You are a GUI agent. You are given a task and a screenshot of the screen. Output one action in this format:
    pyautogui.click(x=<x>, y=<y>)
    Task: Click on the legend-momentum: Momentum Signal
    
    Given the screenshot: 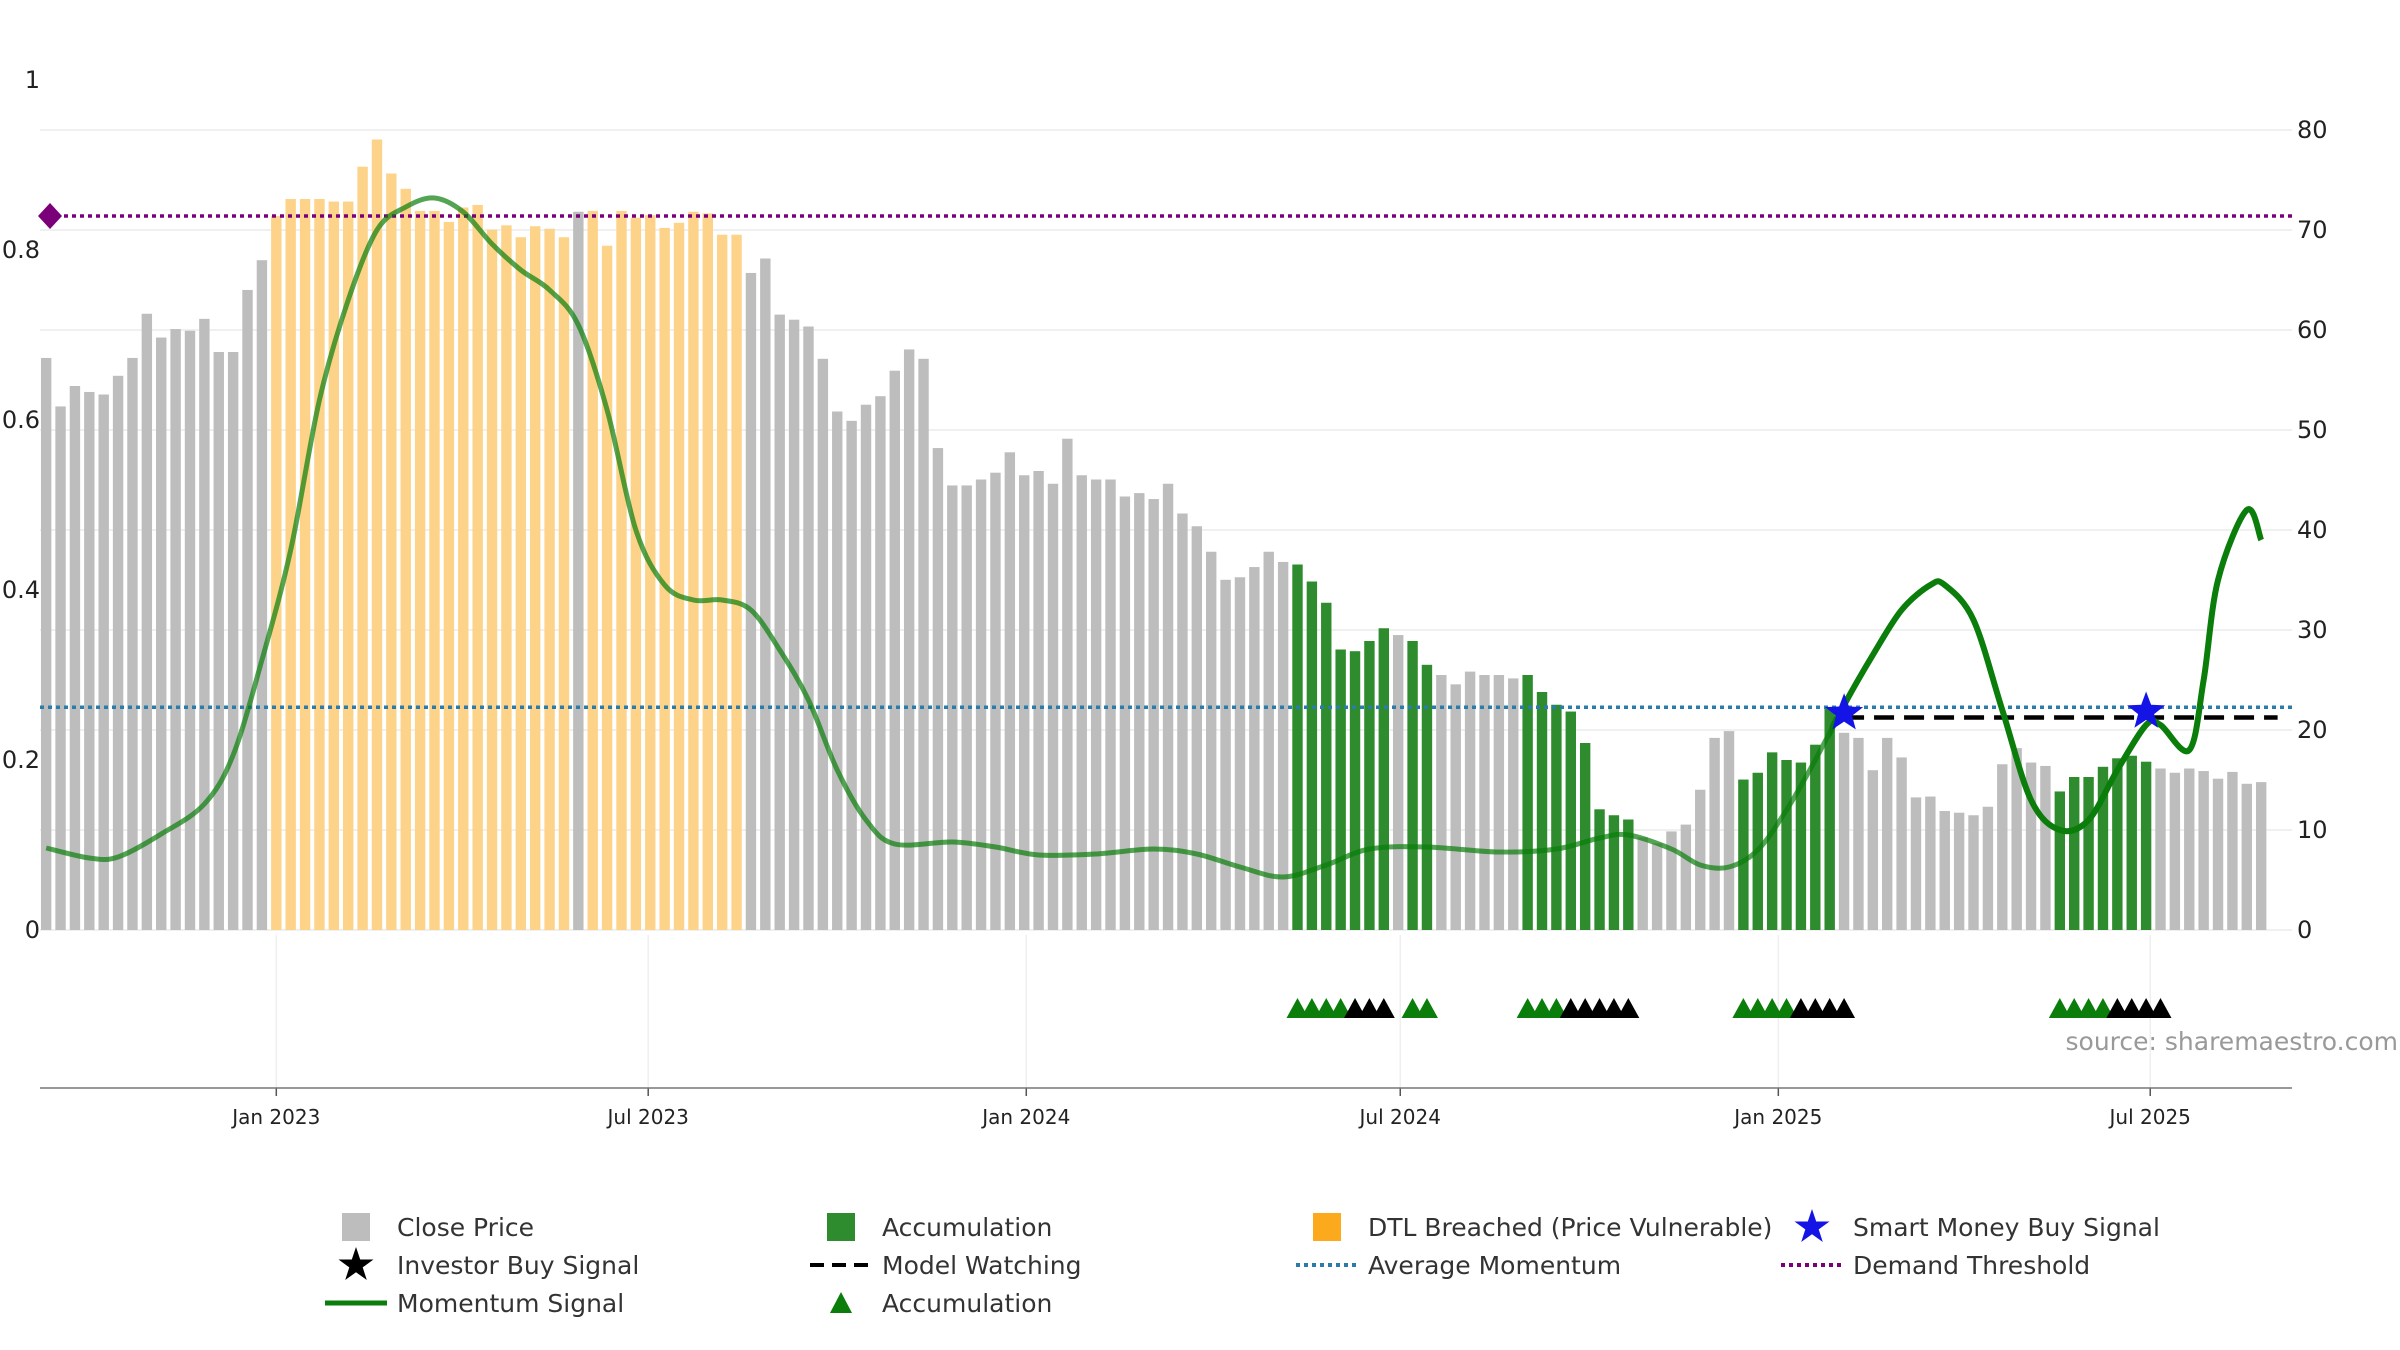 What is the action you would take?
    pyautogui.click(x=474, y=1303)
    